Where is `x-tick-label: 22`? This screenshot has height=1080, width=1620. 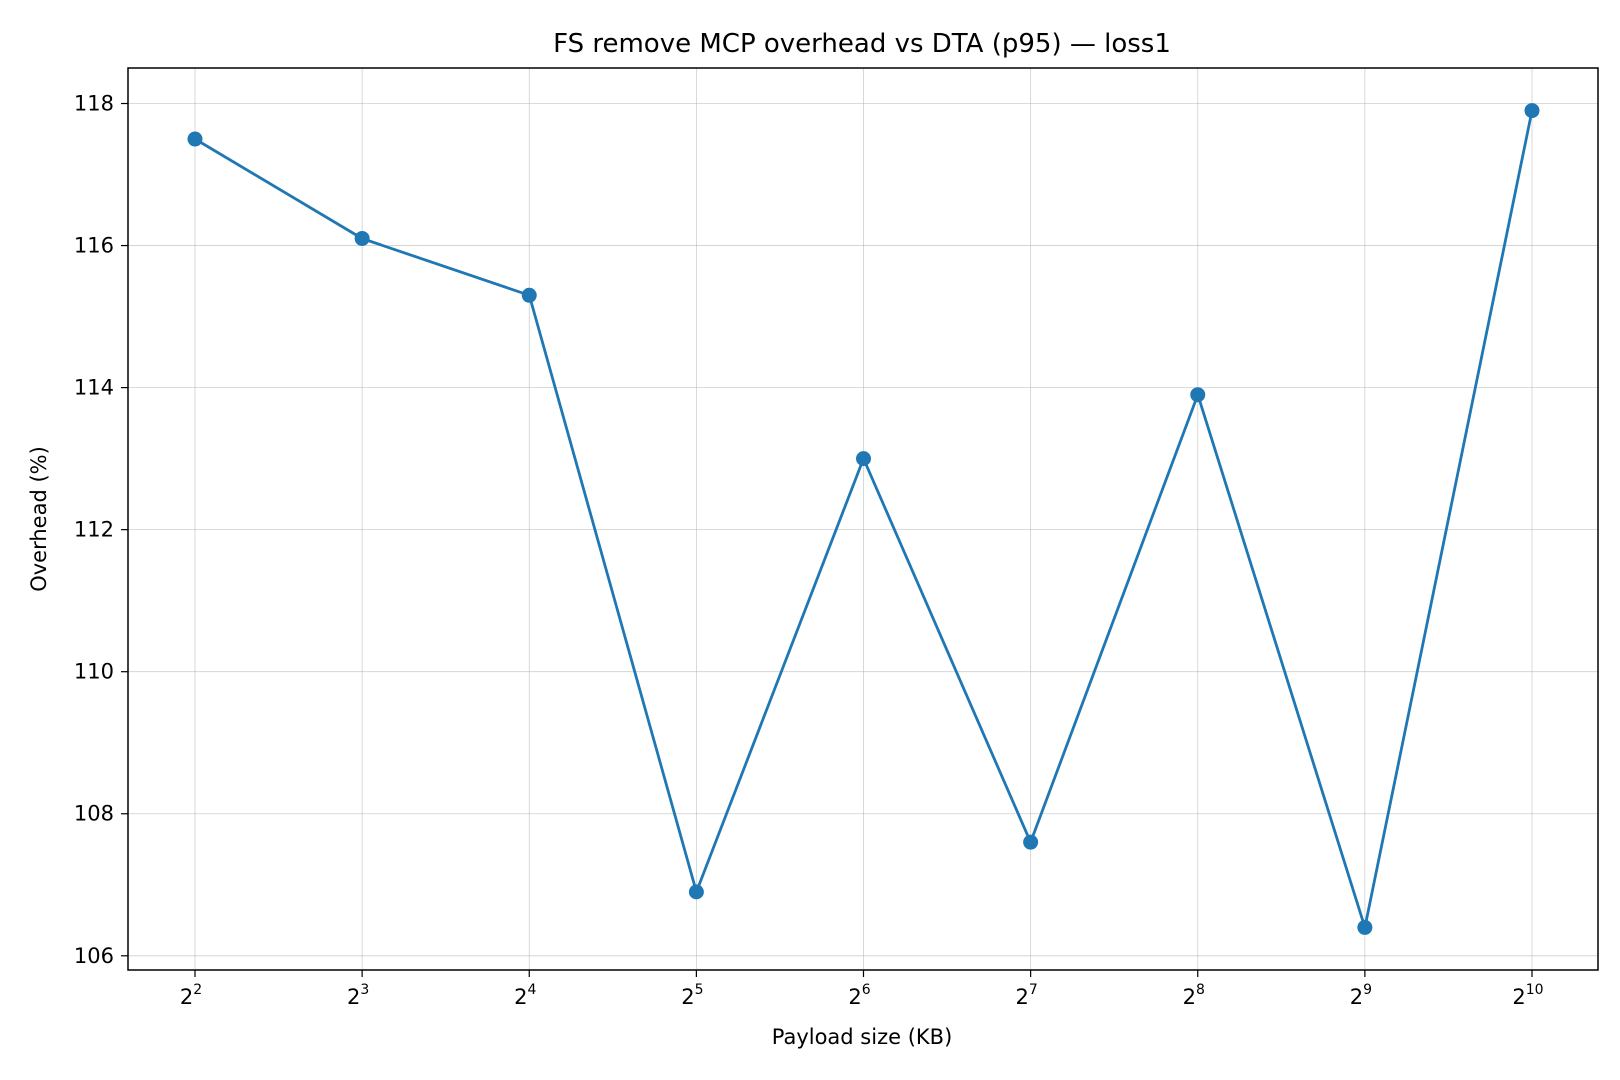
x-tick-label: 22 is located at coordinates (191, 995).